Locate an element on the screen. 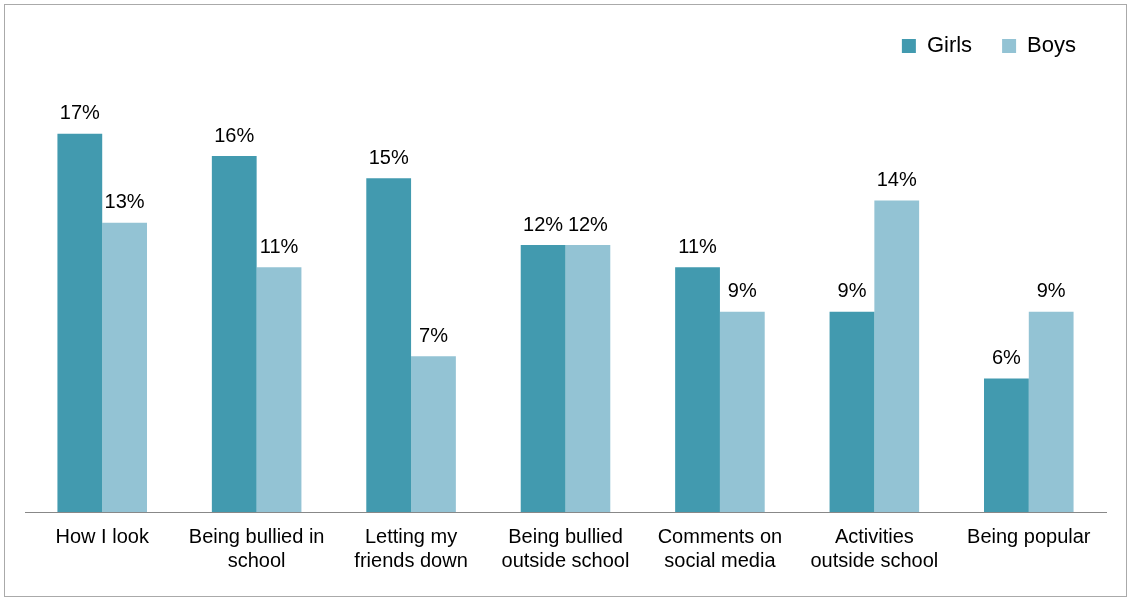 The height and width of the screenshot is (601, 1131). data-label: 13% is located at coordinates (124, 201).